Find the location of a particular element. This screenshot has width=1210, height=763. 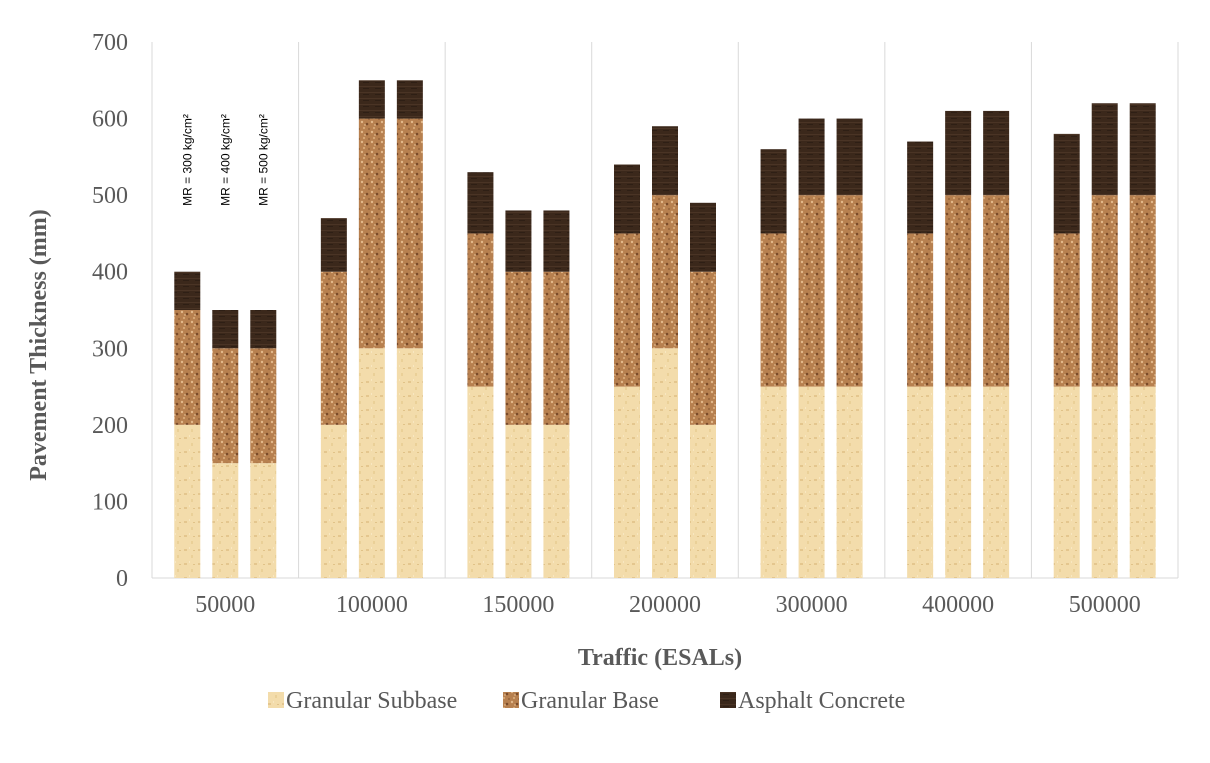

y-tick-label: 400 is located at coordinates (110, 273).